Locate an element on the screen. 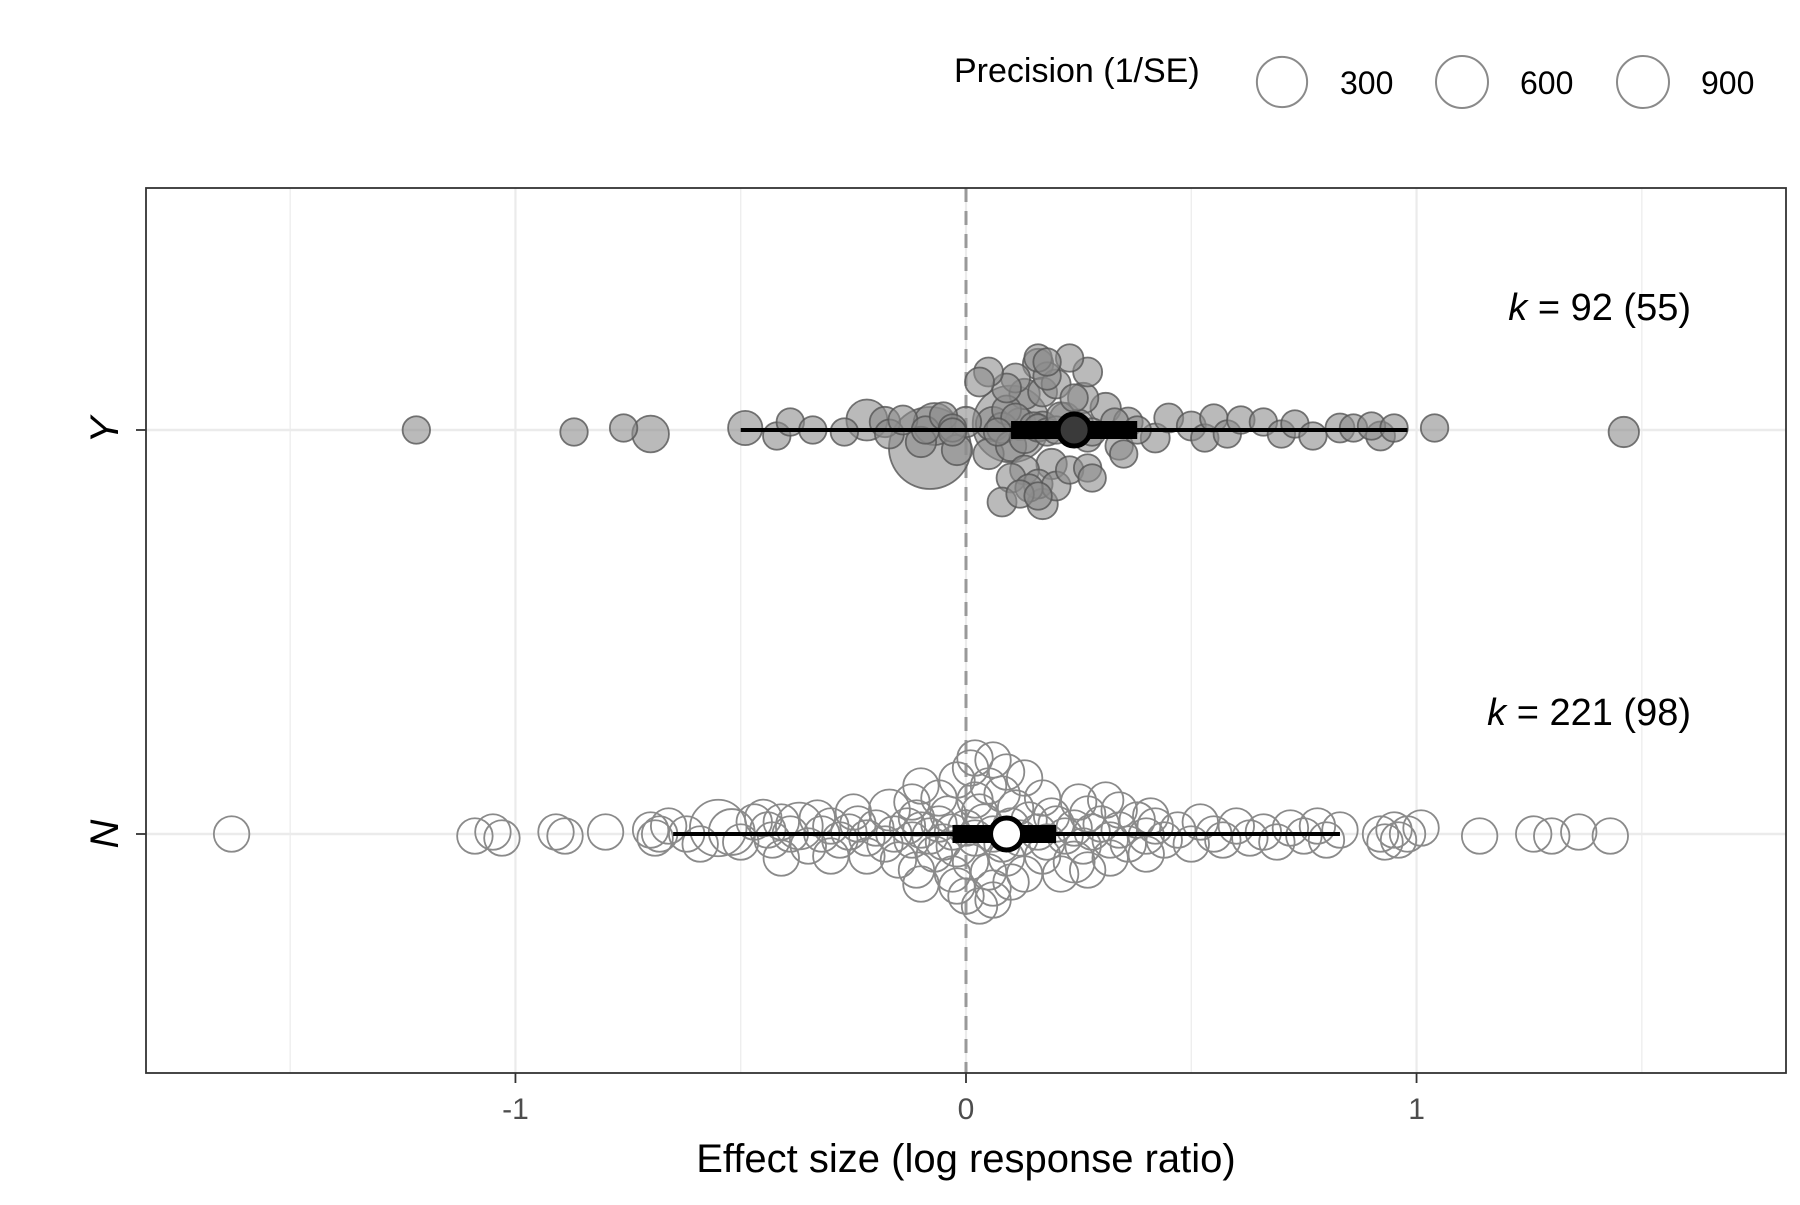 The width and height of the screenshot is (1800, 1205). x-tick-label: 0 is located at coordinates (966, 1109).